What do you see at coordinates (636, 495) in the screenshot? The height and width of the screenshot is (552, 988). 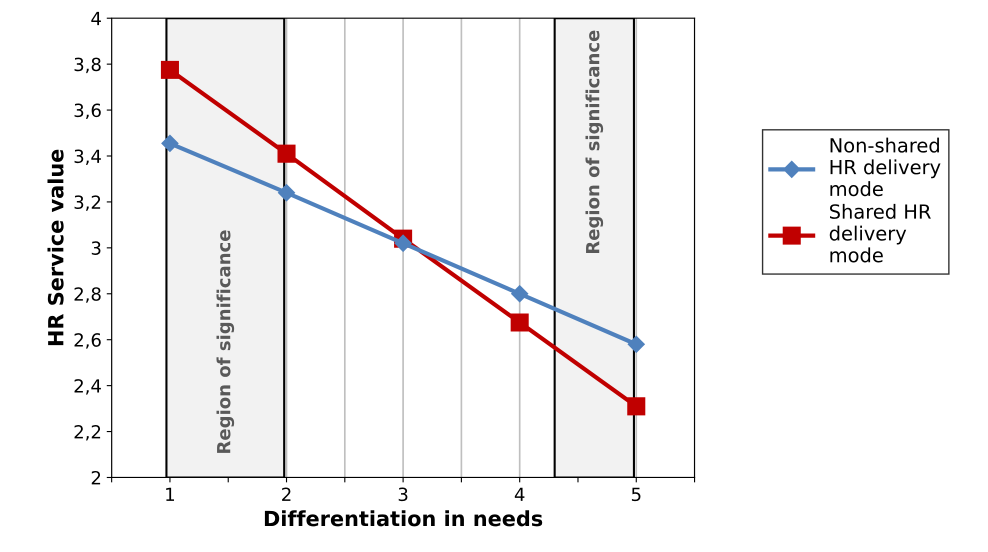 I see `x-tick-label: 5` at bounding box center [636, 495].